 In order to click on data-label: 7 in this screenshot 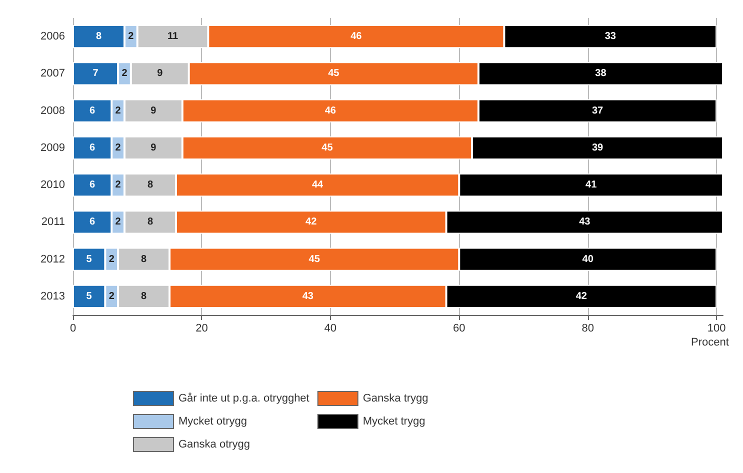, I will do `click(95, 74)`.